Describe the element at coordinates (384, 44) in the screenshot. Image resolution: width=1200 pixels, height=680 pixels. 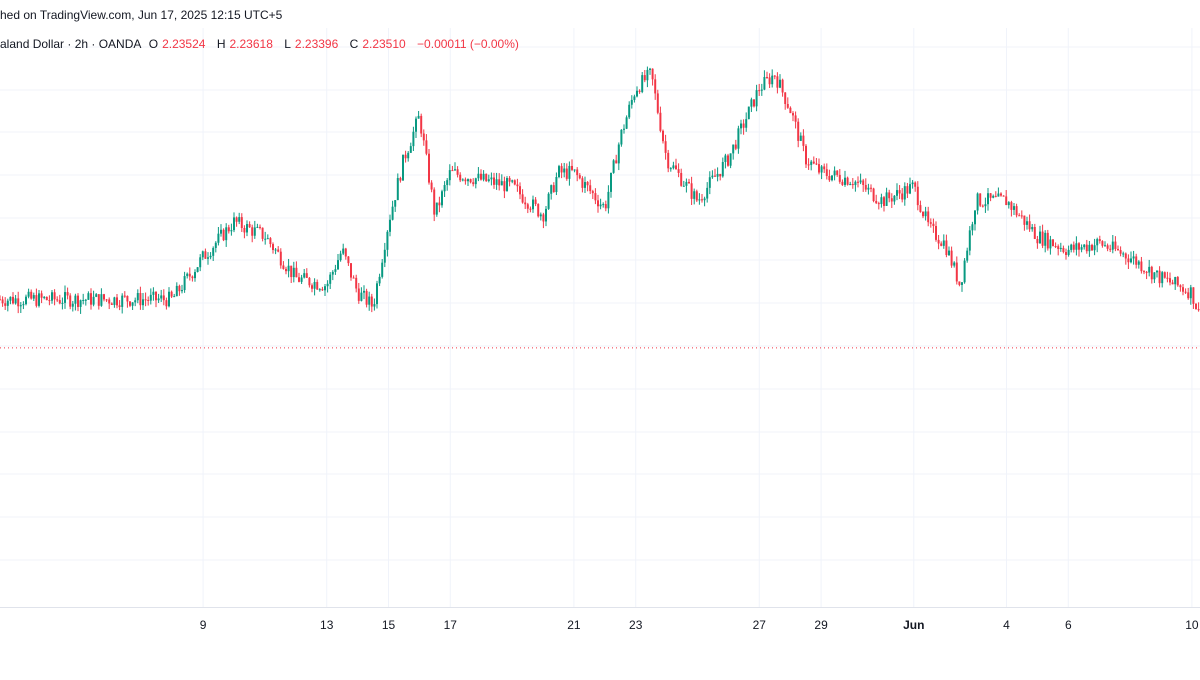
I see `close-value: 2.23510` at that location.